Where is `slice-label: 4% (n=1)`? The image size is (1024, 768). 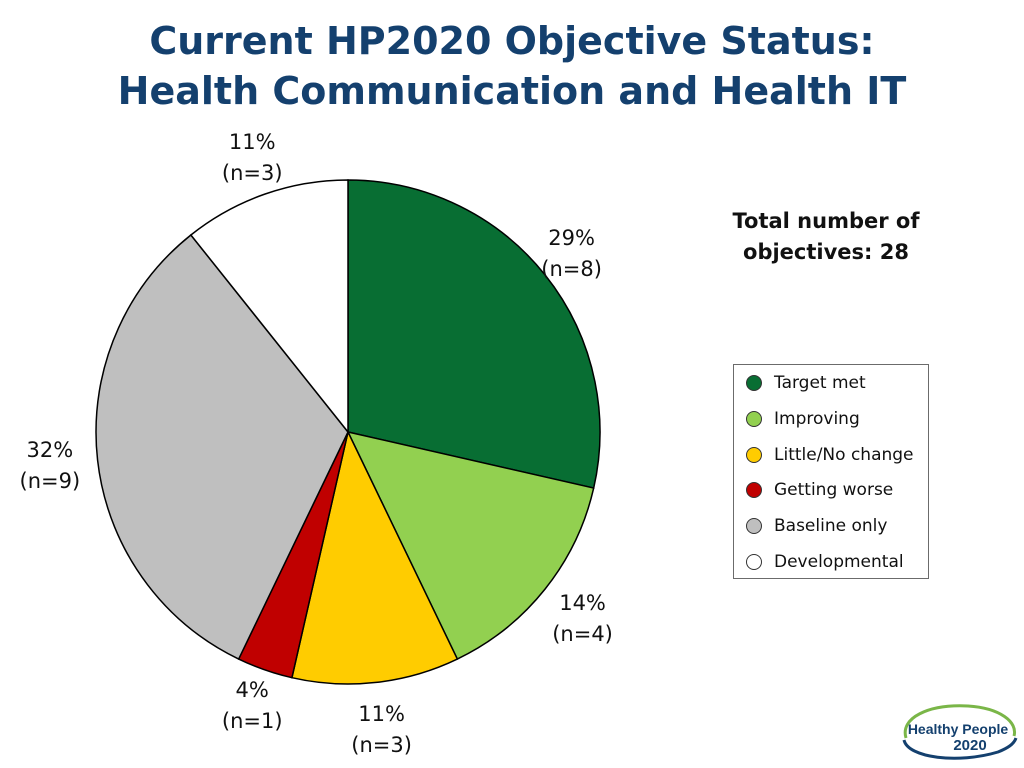 slice-label: 4% (n=1) is located at coordinates (252, 706).